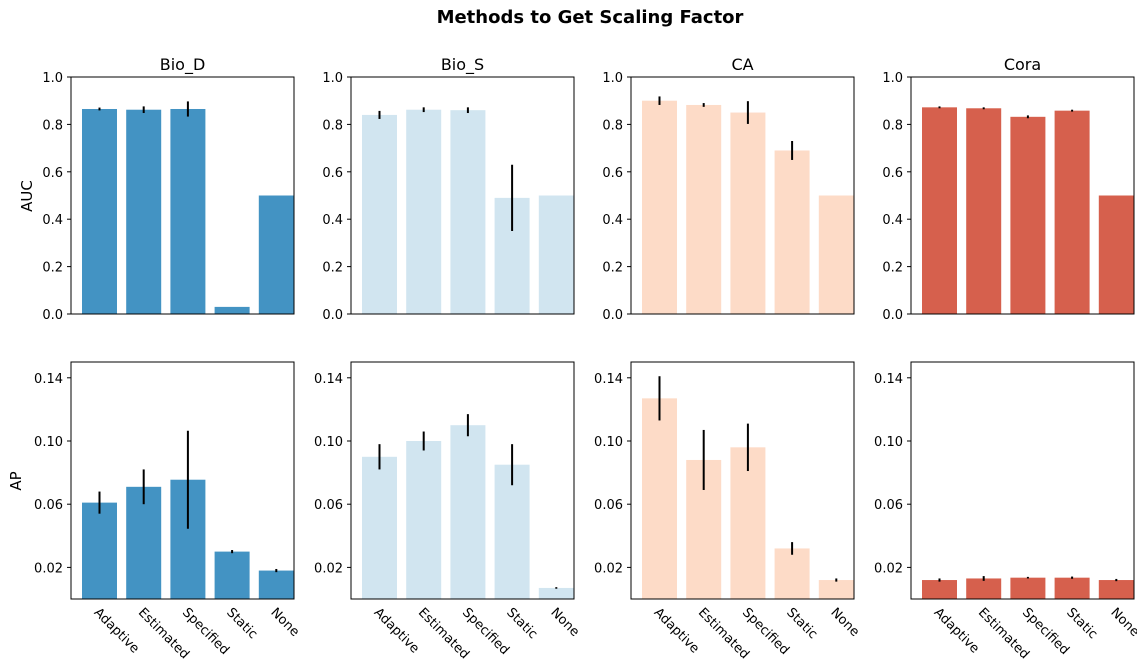 This screenshot has width=1137, height=664. What do you see at coordinates (27, 196) in the screenshot?
I see `row-label-auc: AUC` at bounding box center [27, 196].